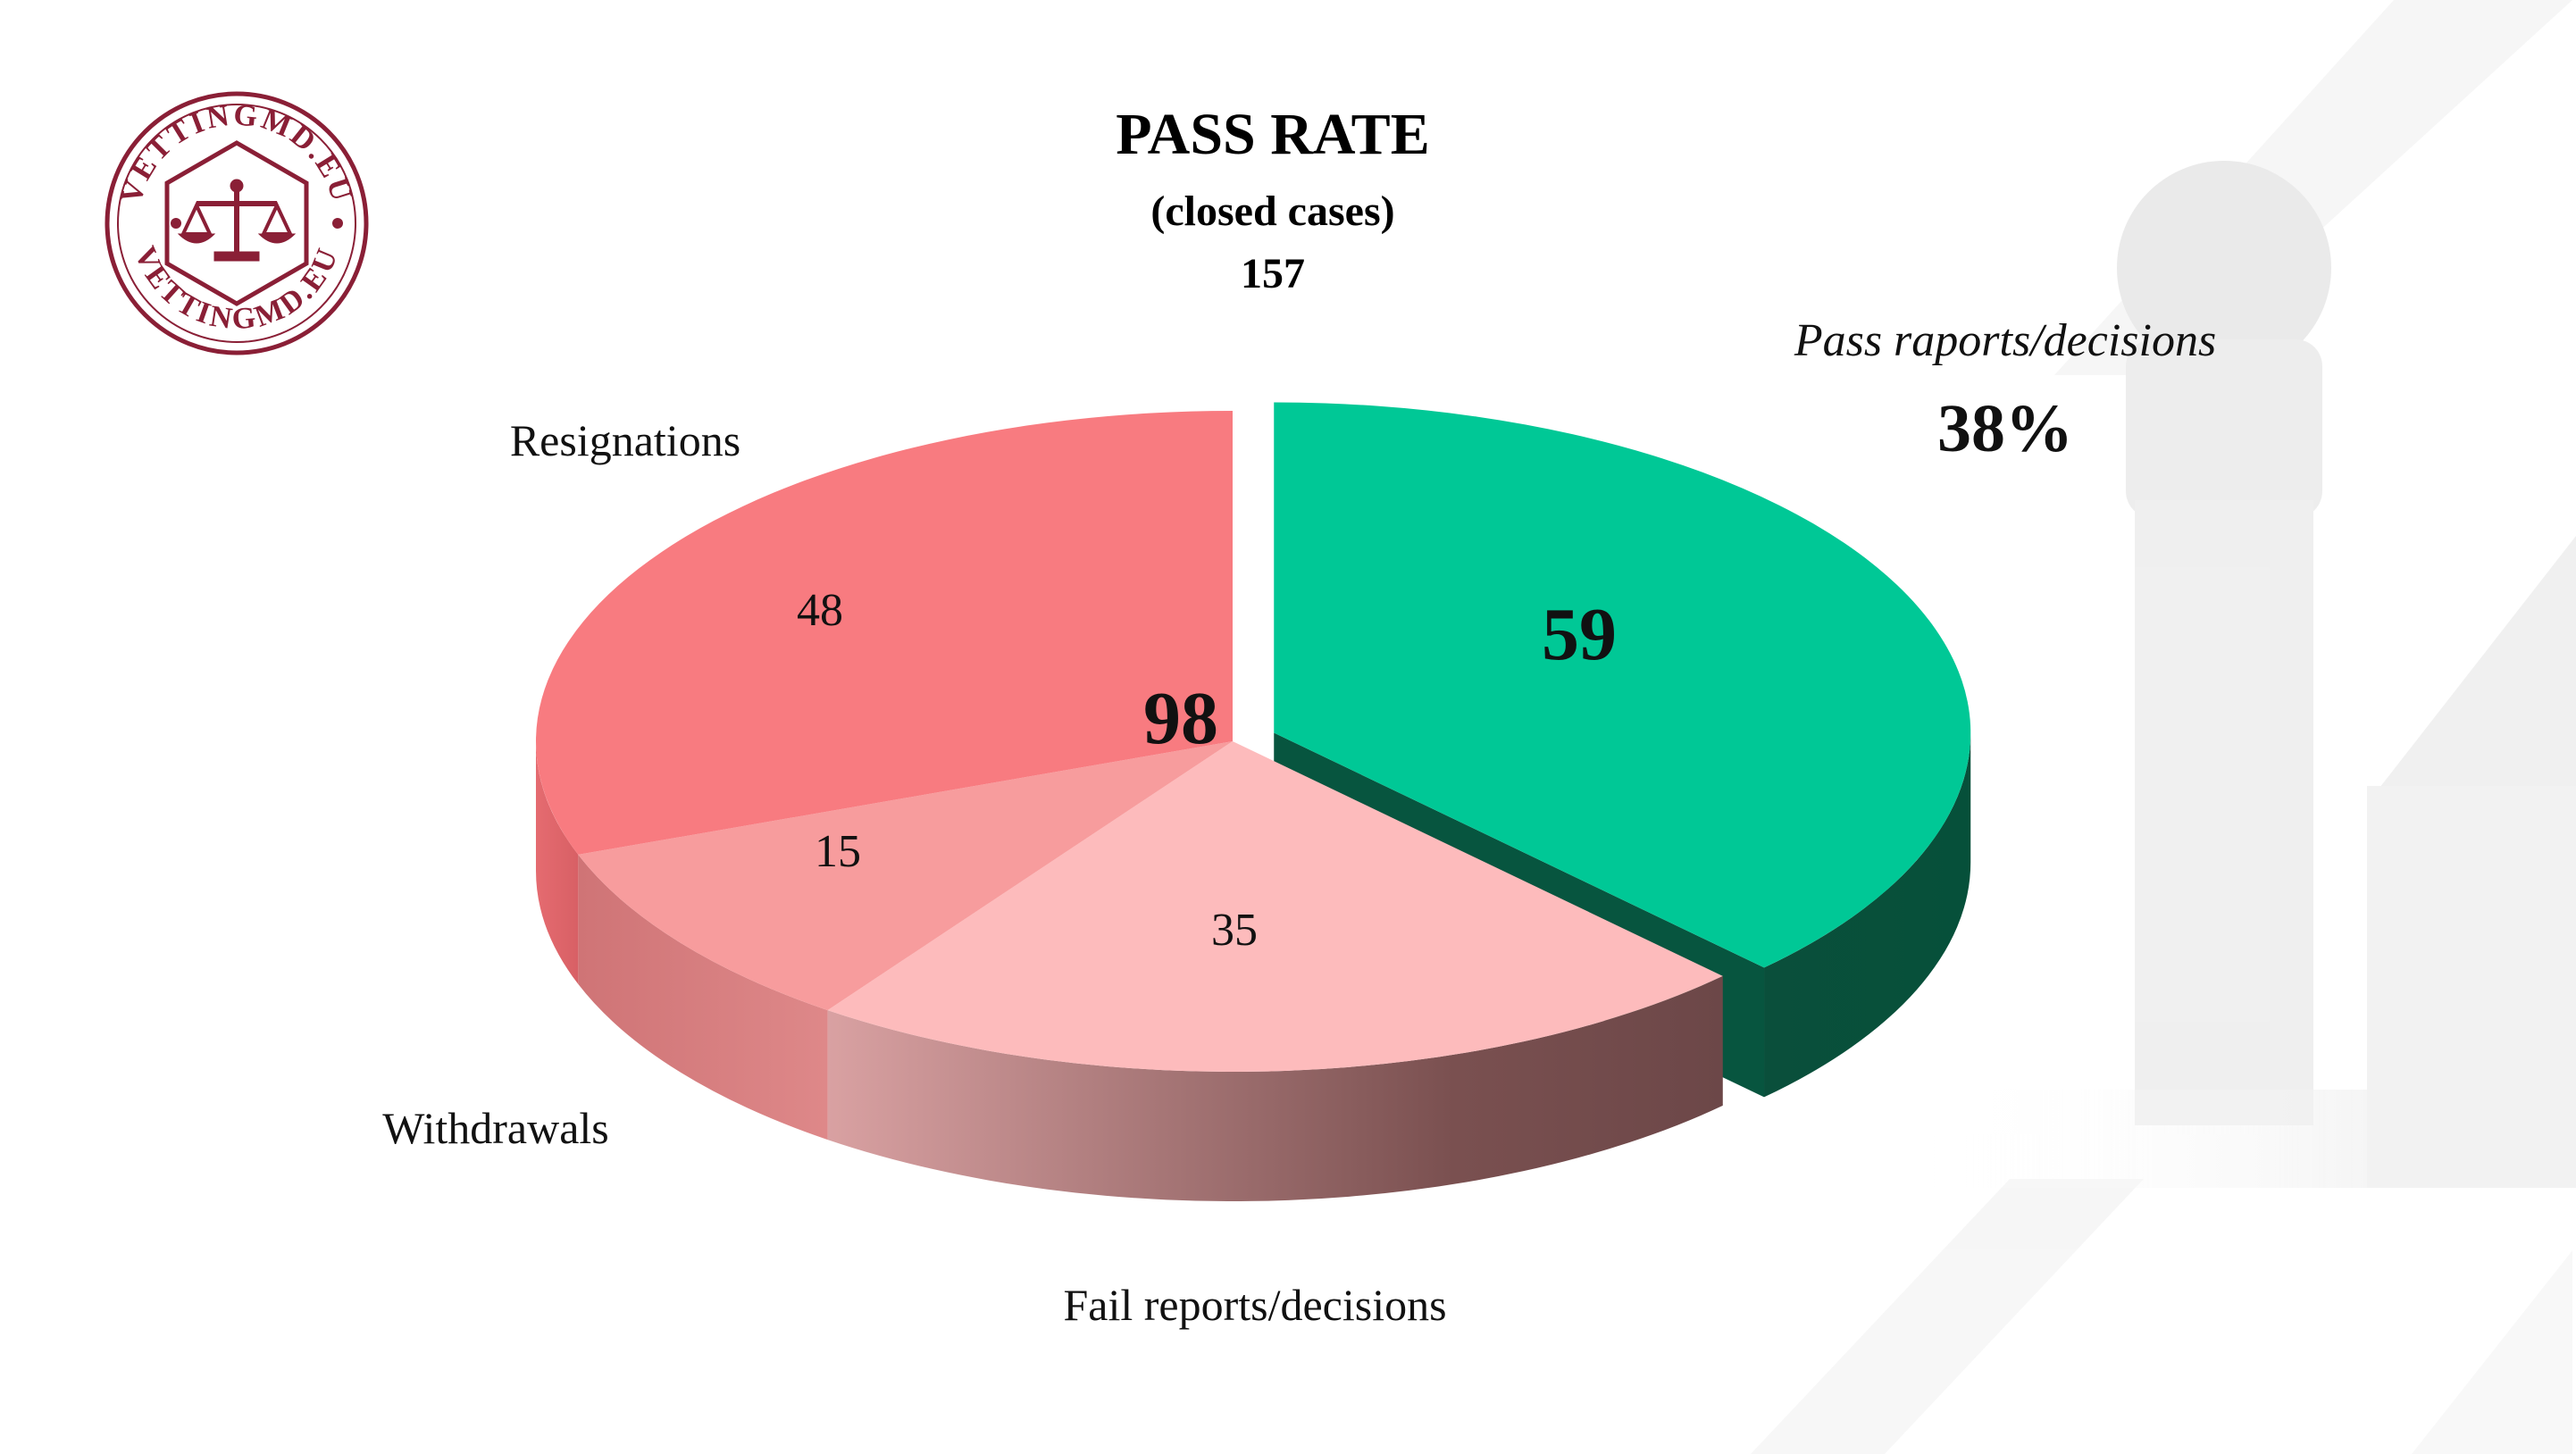 The width and height of the screenshot is (2576, 1454). Describe the element at coordinates (237, 220) in the screenshot. I see `scales-icon` at that location.